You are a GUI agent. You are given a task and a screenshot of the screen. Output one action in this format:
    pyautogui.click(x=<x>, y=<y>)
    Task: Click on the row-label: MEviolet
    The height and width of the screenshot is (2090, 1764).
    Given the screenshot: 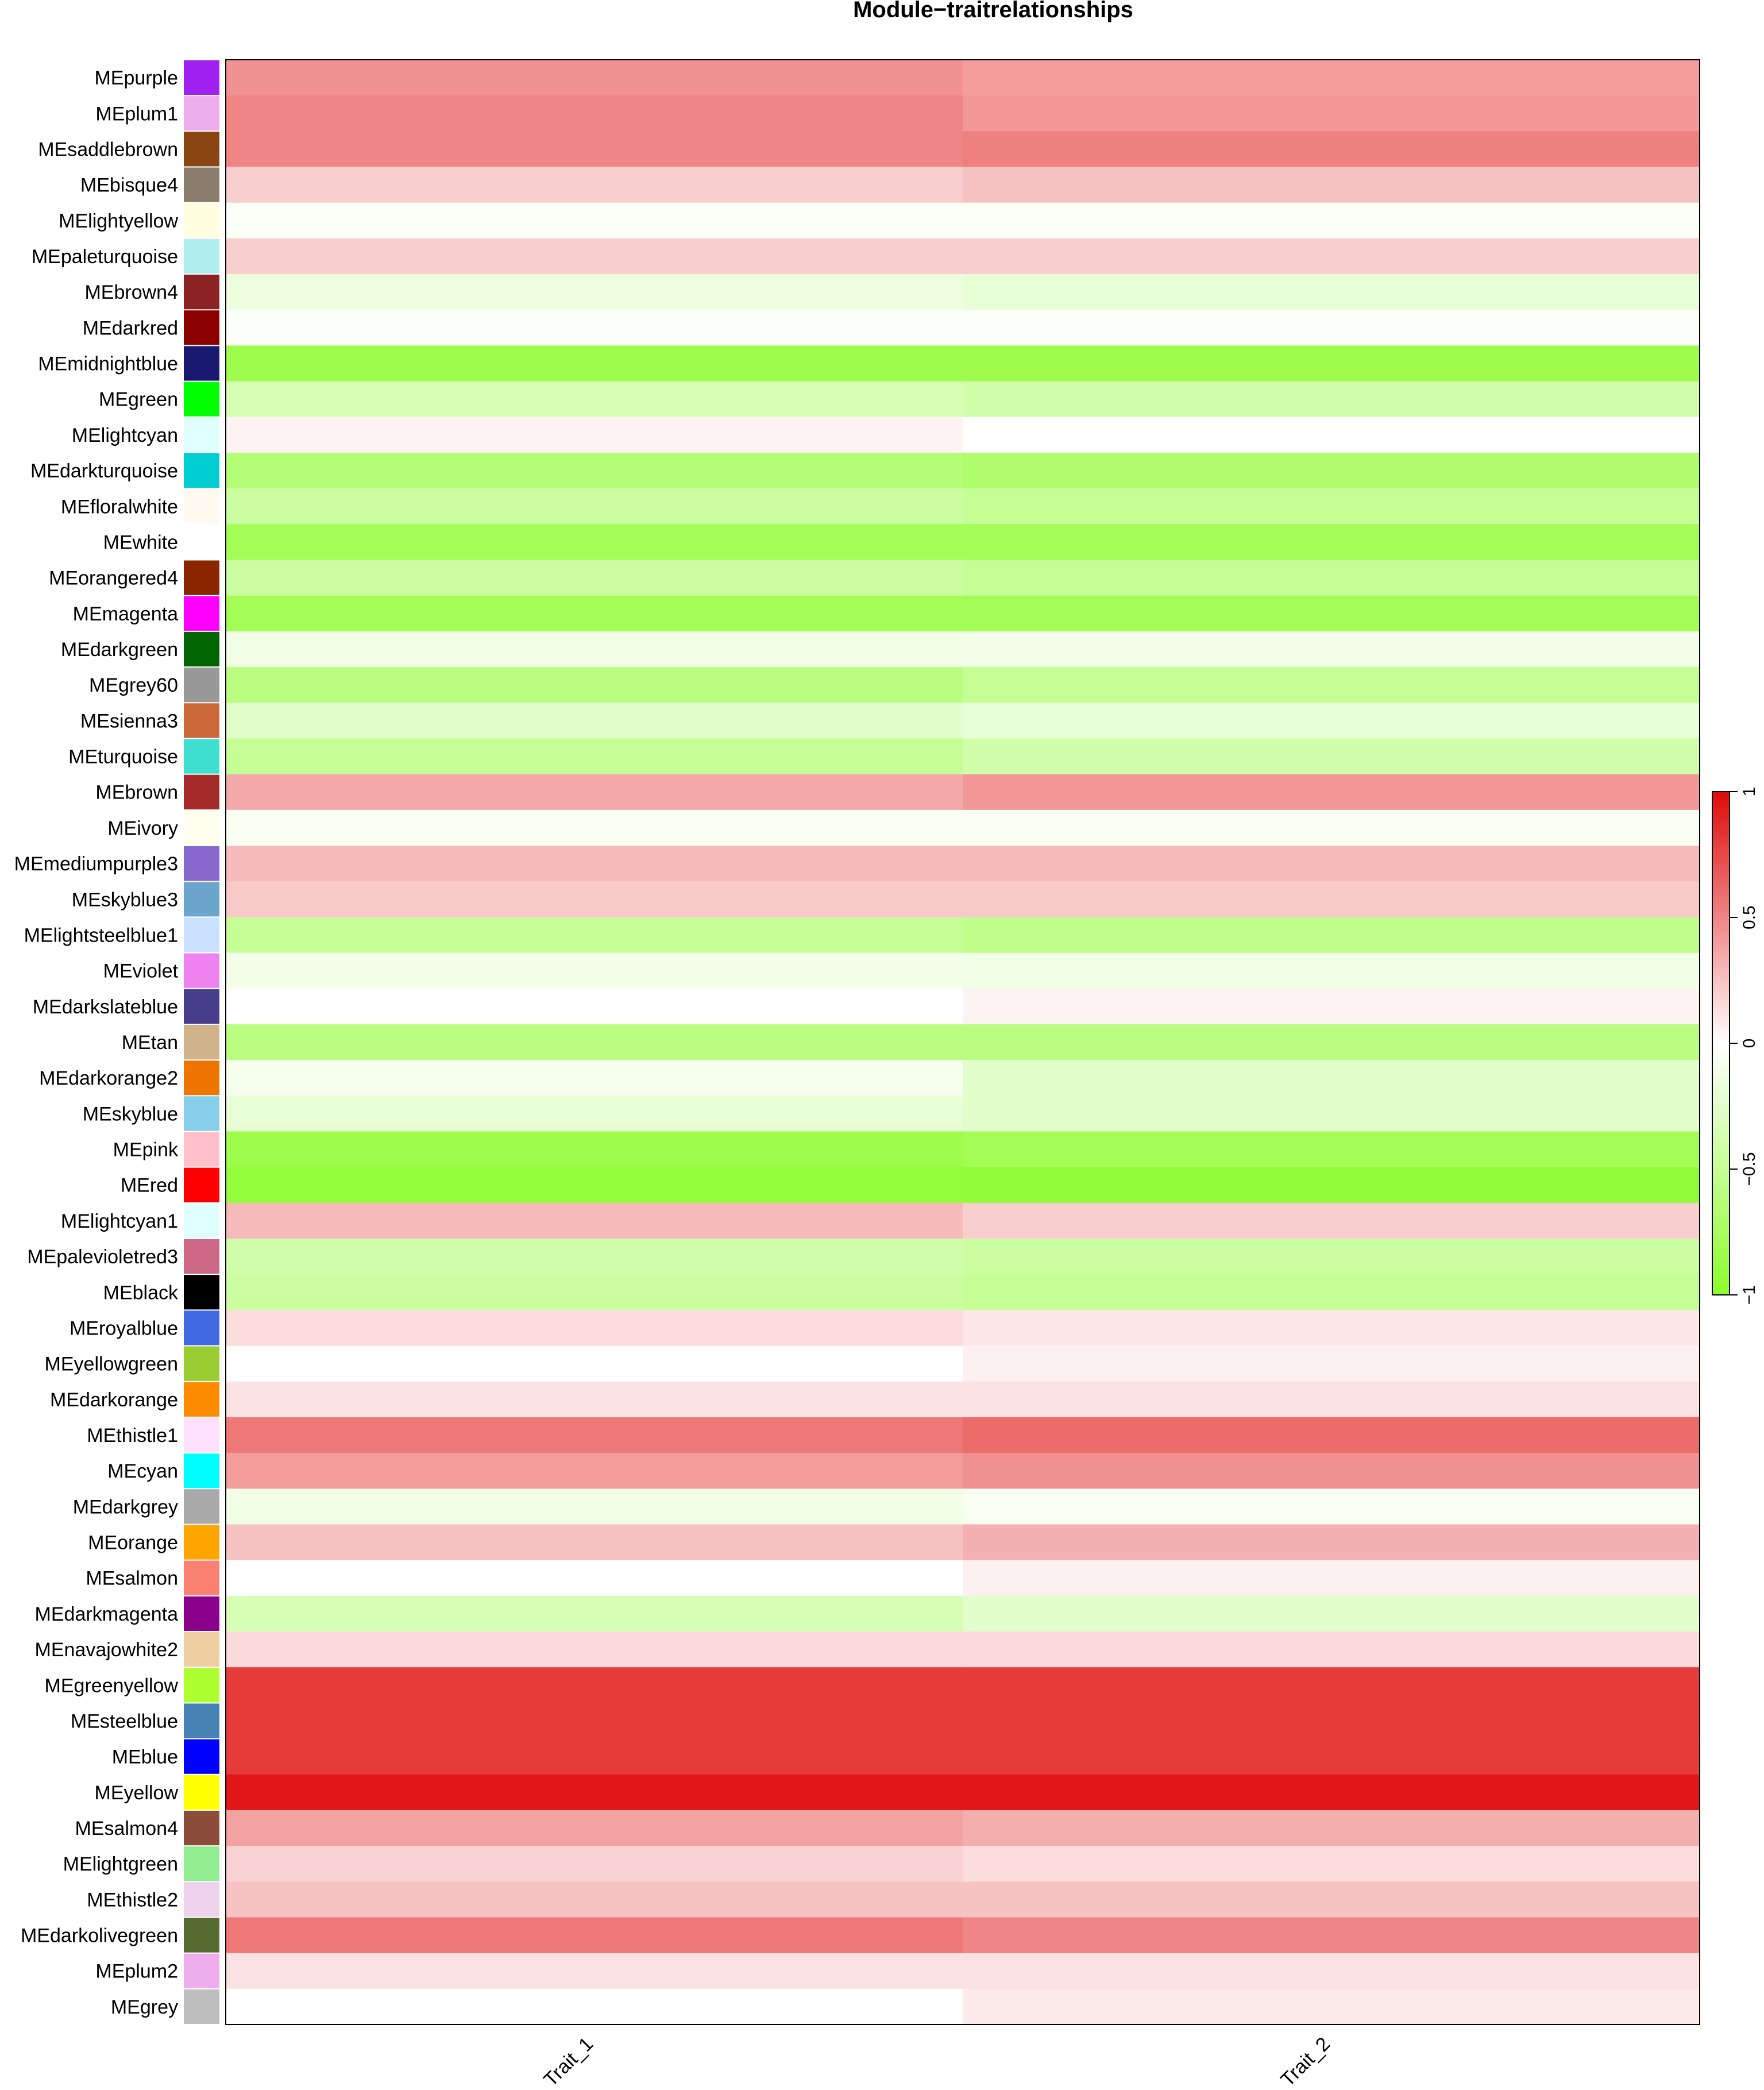 What is the action you would take?
    pyautogui.click(x=141, y=971)
    